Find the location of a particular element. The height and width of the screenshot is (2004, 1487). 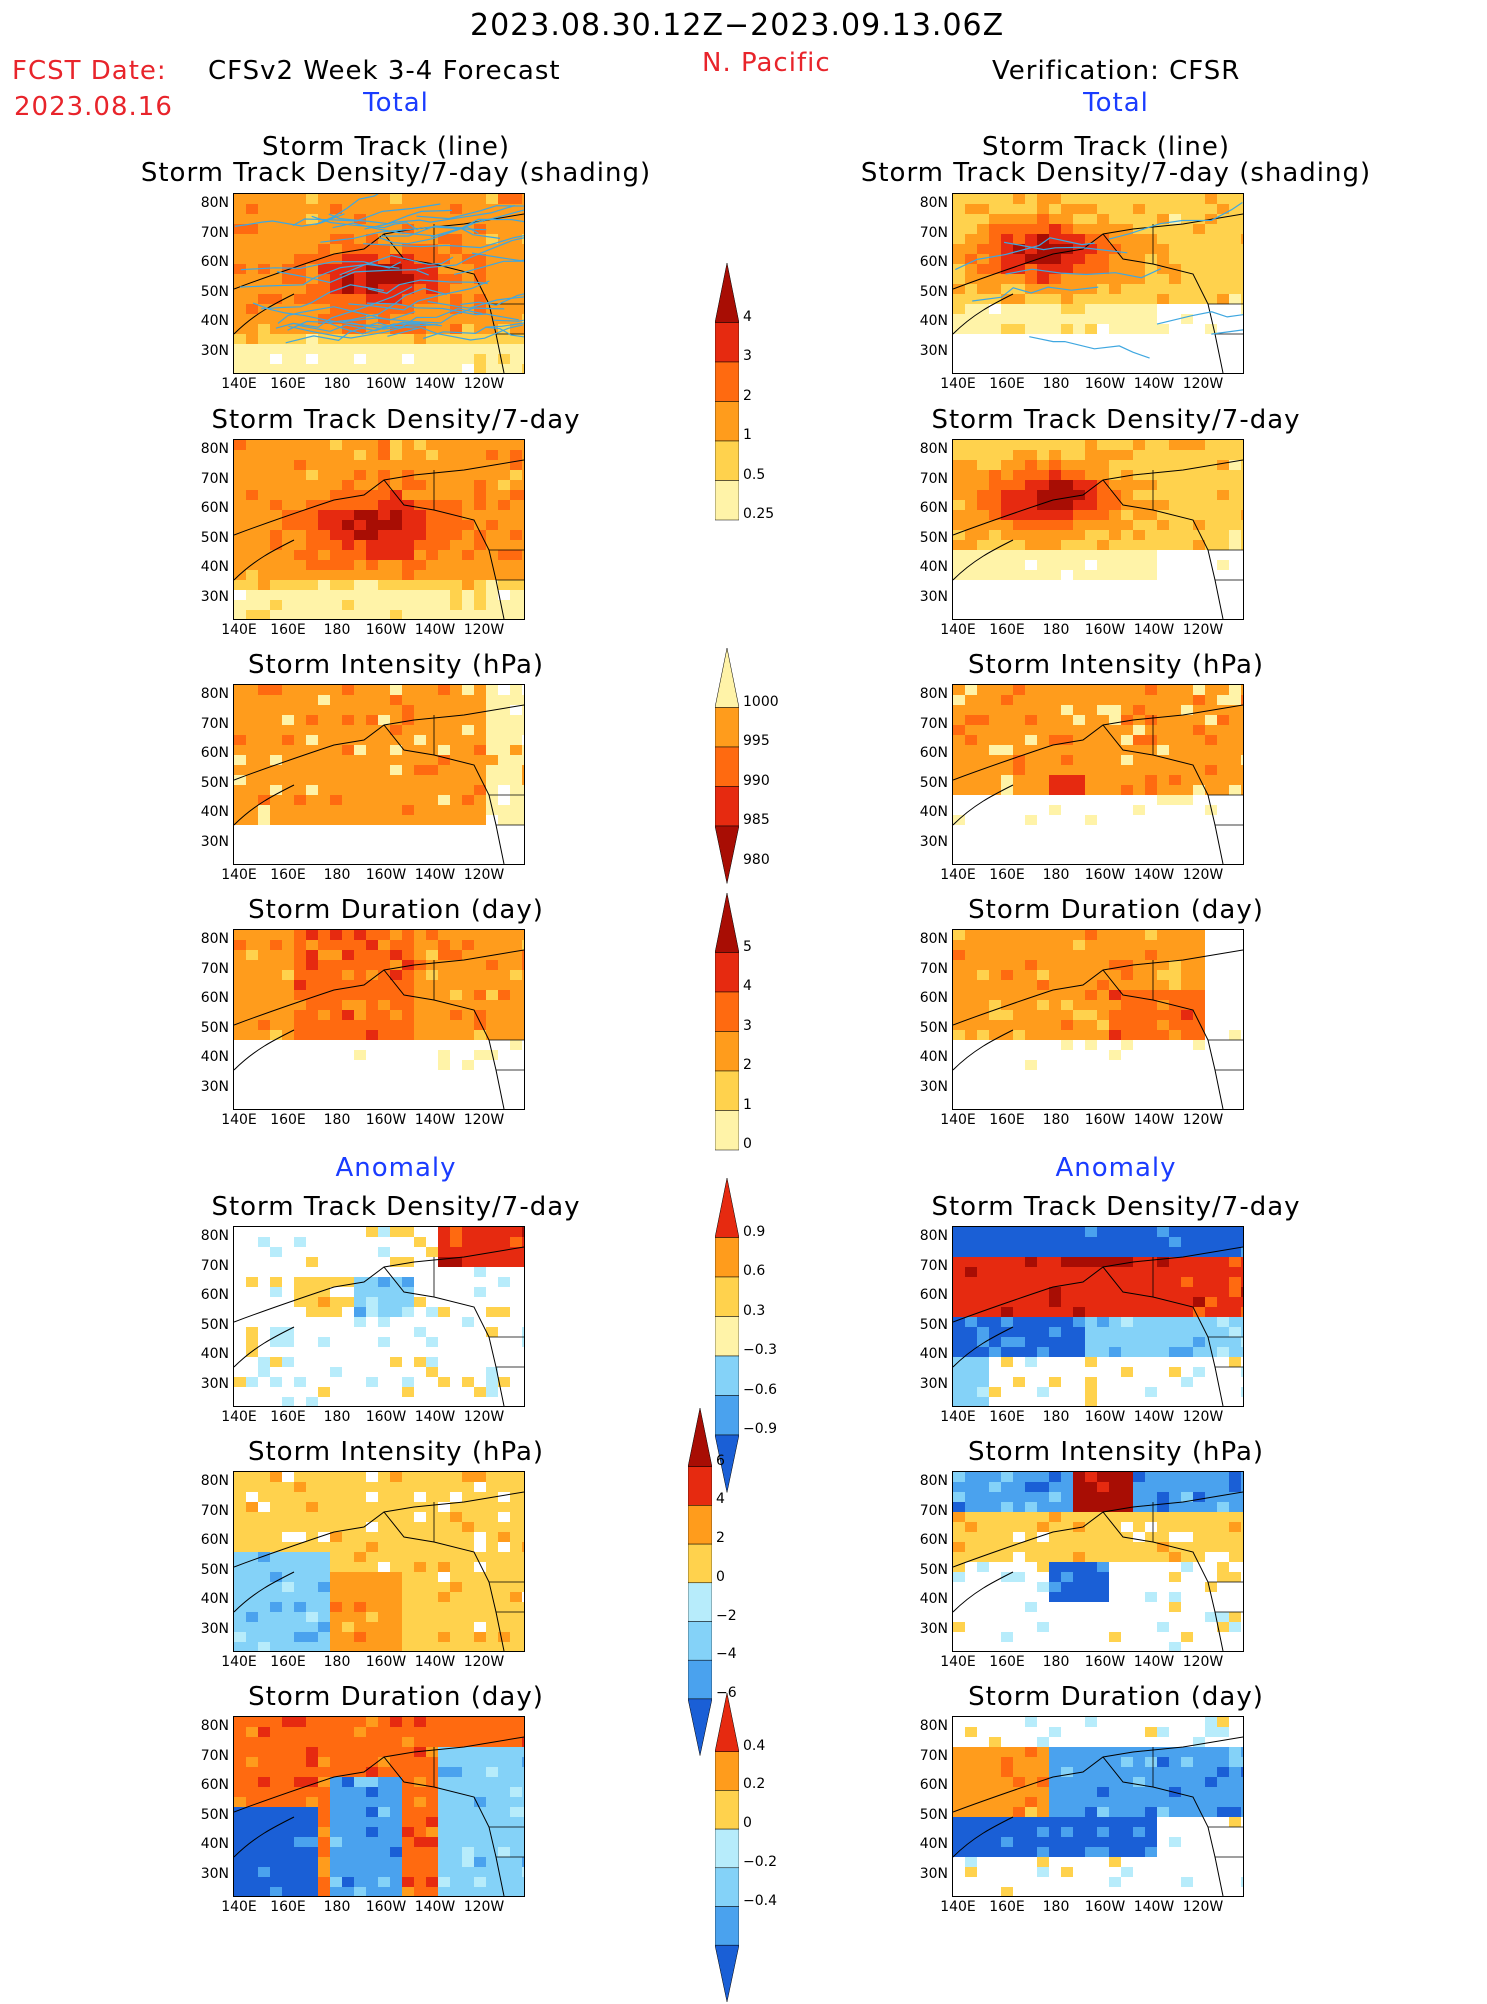

colorbar-label: 2 is located at coordinates (720, 1538).